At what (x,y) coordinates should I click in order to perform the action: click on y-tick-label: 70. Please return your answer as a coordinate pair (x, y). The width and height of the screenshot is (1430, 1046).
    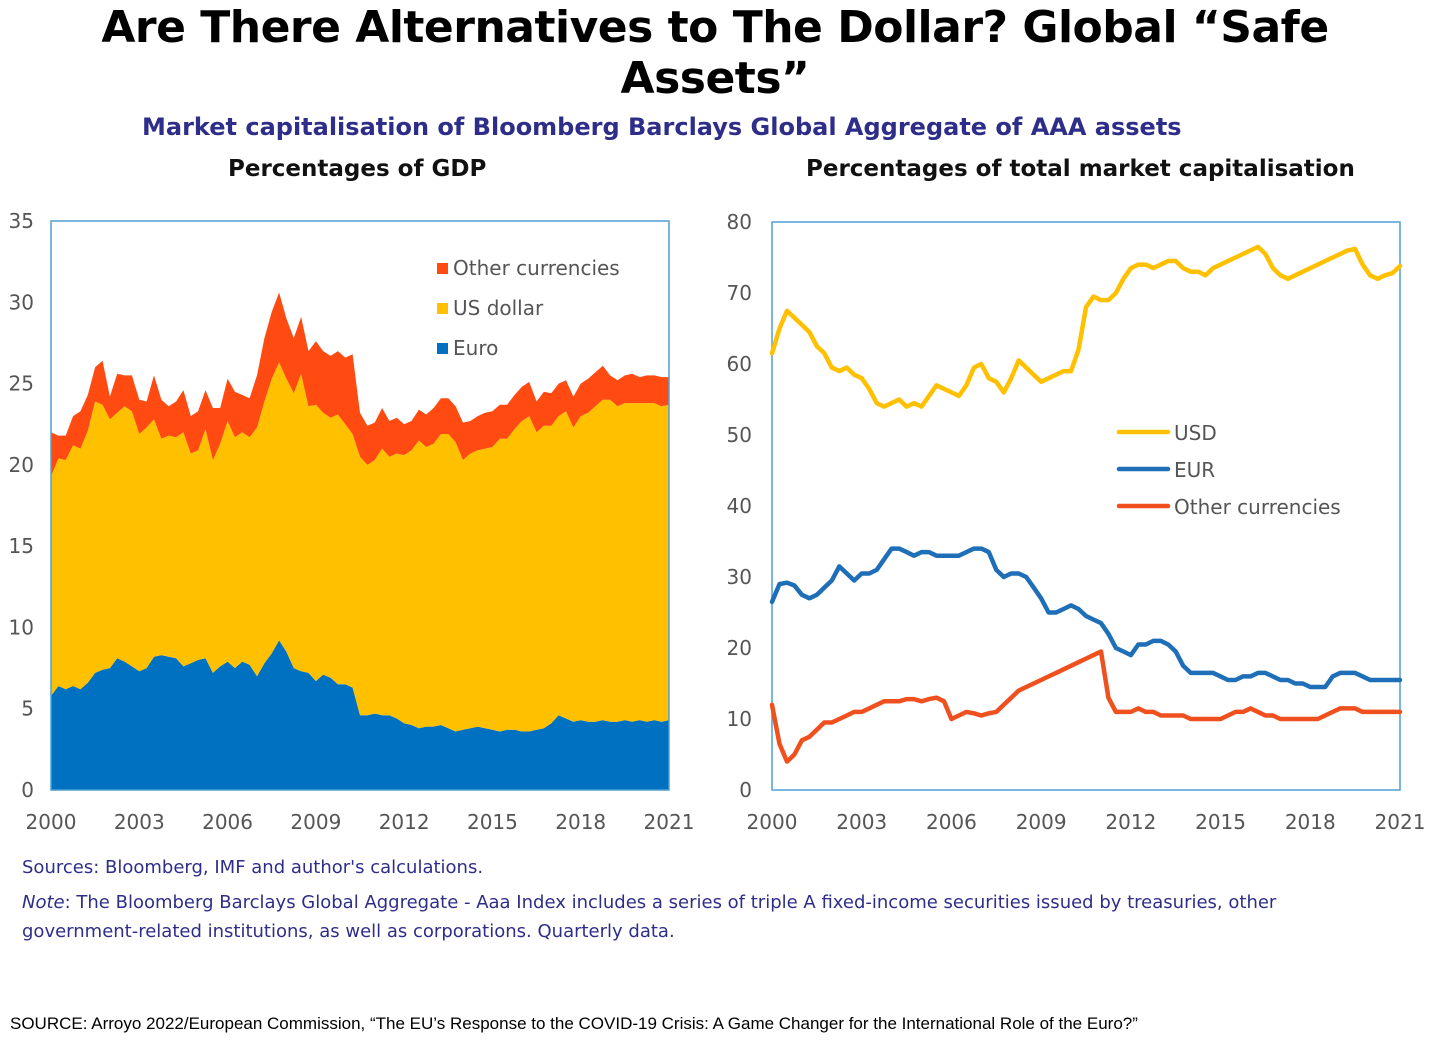
    Looking at the image, I should click on (739, 293).